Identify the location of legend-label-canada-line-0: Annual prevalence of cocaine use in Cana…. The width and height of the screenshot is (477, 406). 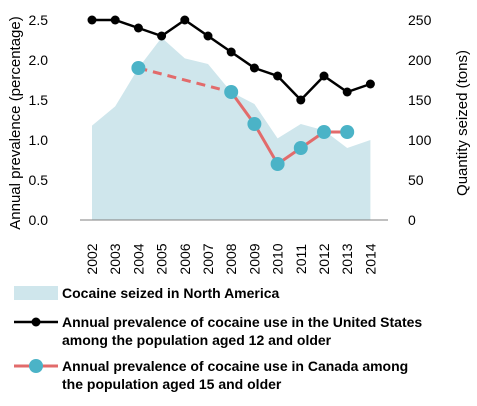
(235, 366).